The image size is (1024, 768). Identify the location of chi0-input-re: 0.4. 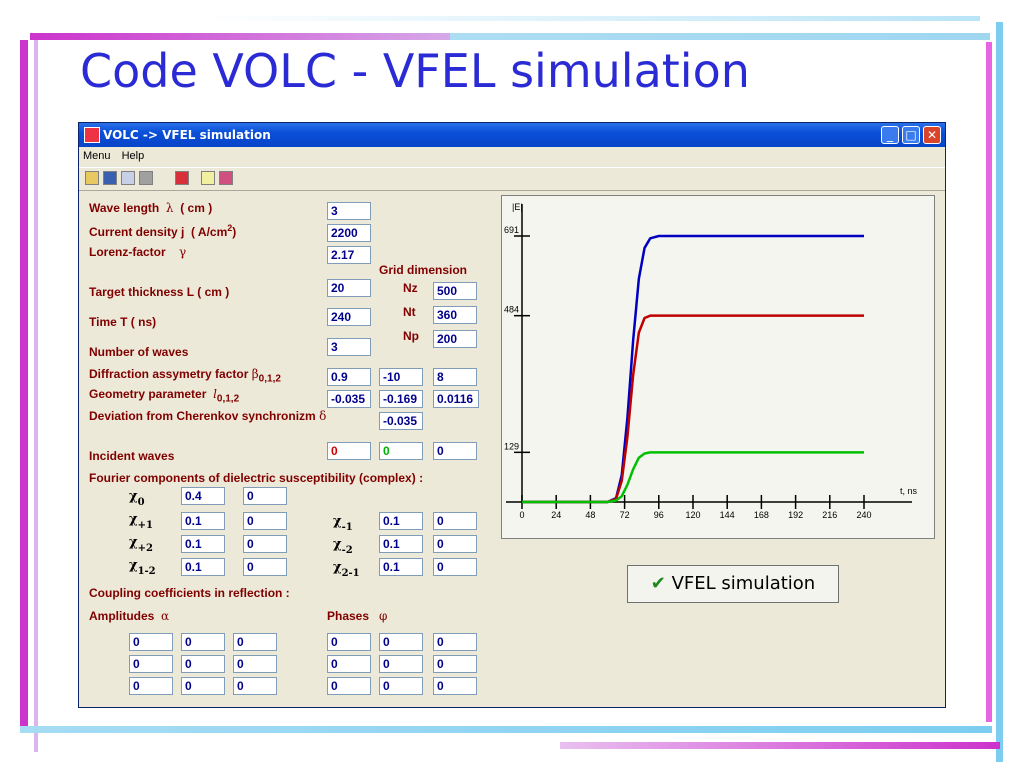
(203, 496).